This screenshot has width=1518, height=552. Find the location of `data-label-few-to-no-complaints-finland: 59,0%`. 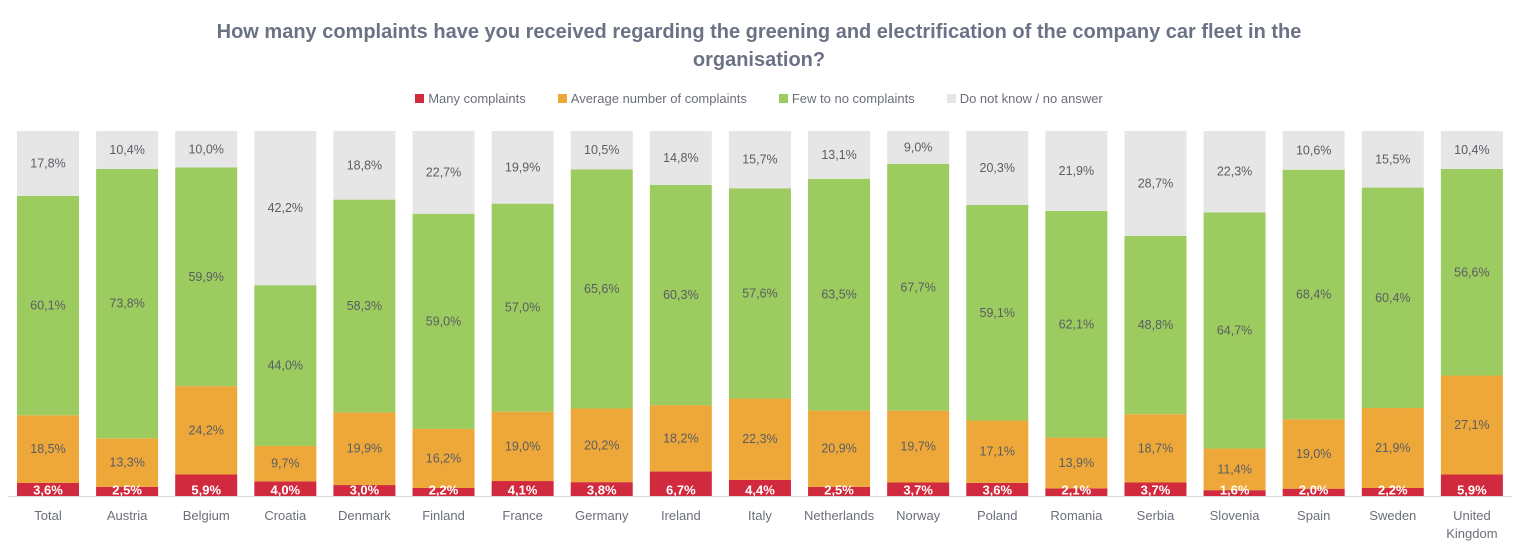

data-label-few-to-no-complaints-finland: 59,0% is located at coordinates (443, 321).